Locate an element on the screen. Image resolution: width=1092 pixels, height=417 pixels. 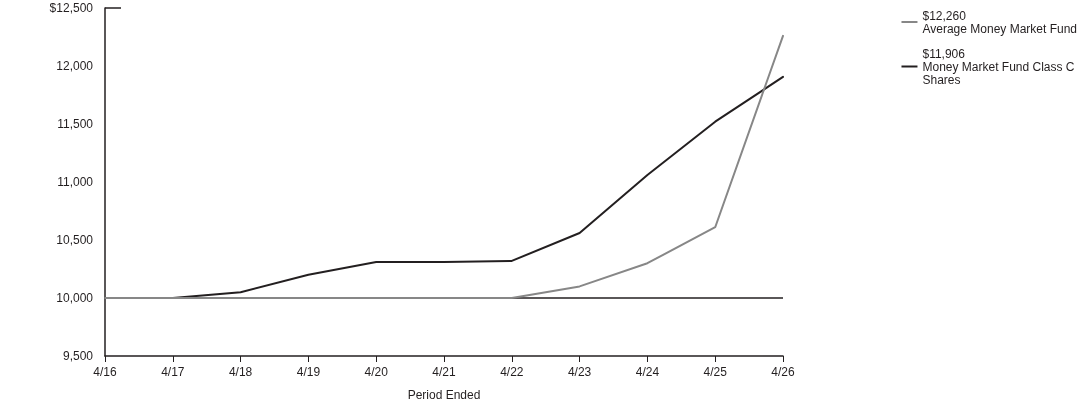
y-tick-label: 11,500 is located at coordinates (75, 124).